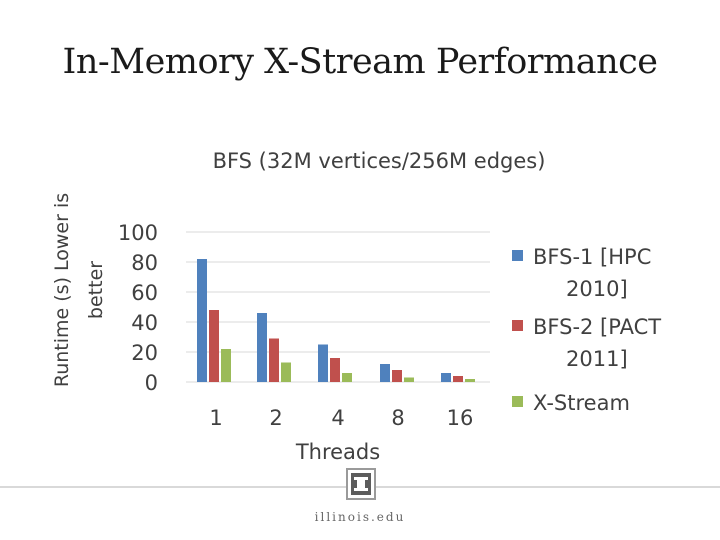 The image size is (720, 540). Describe the element at coordinates (337, 418) in the screenshot. I see `x-tick-label: 4` at that location.